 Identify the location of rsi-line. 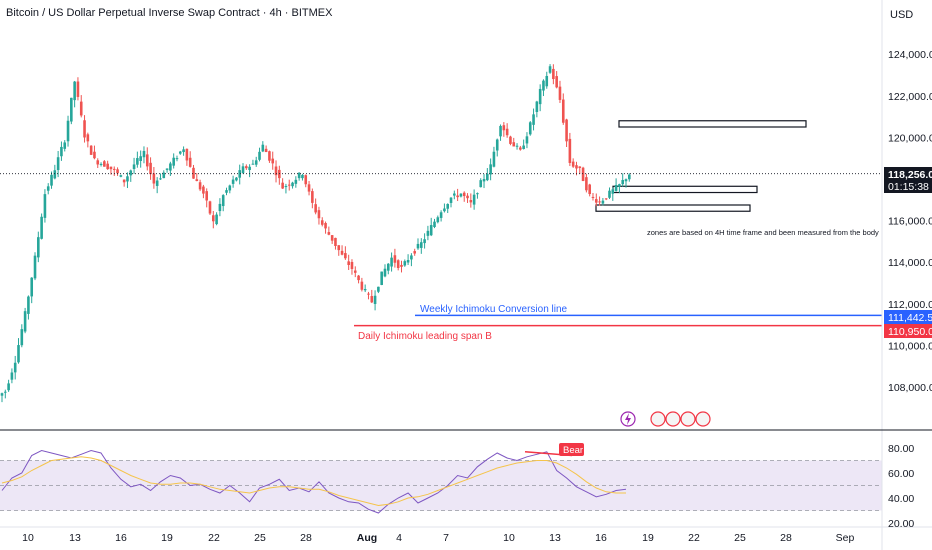
(314, 481).